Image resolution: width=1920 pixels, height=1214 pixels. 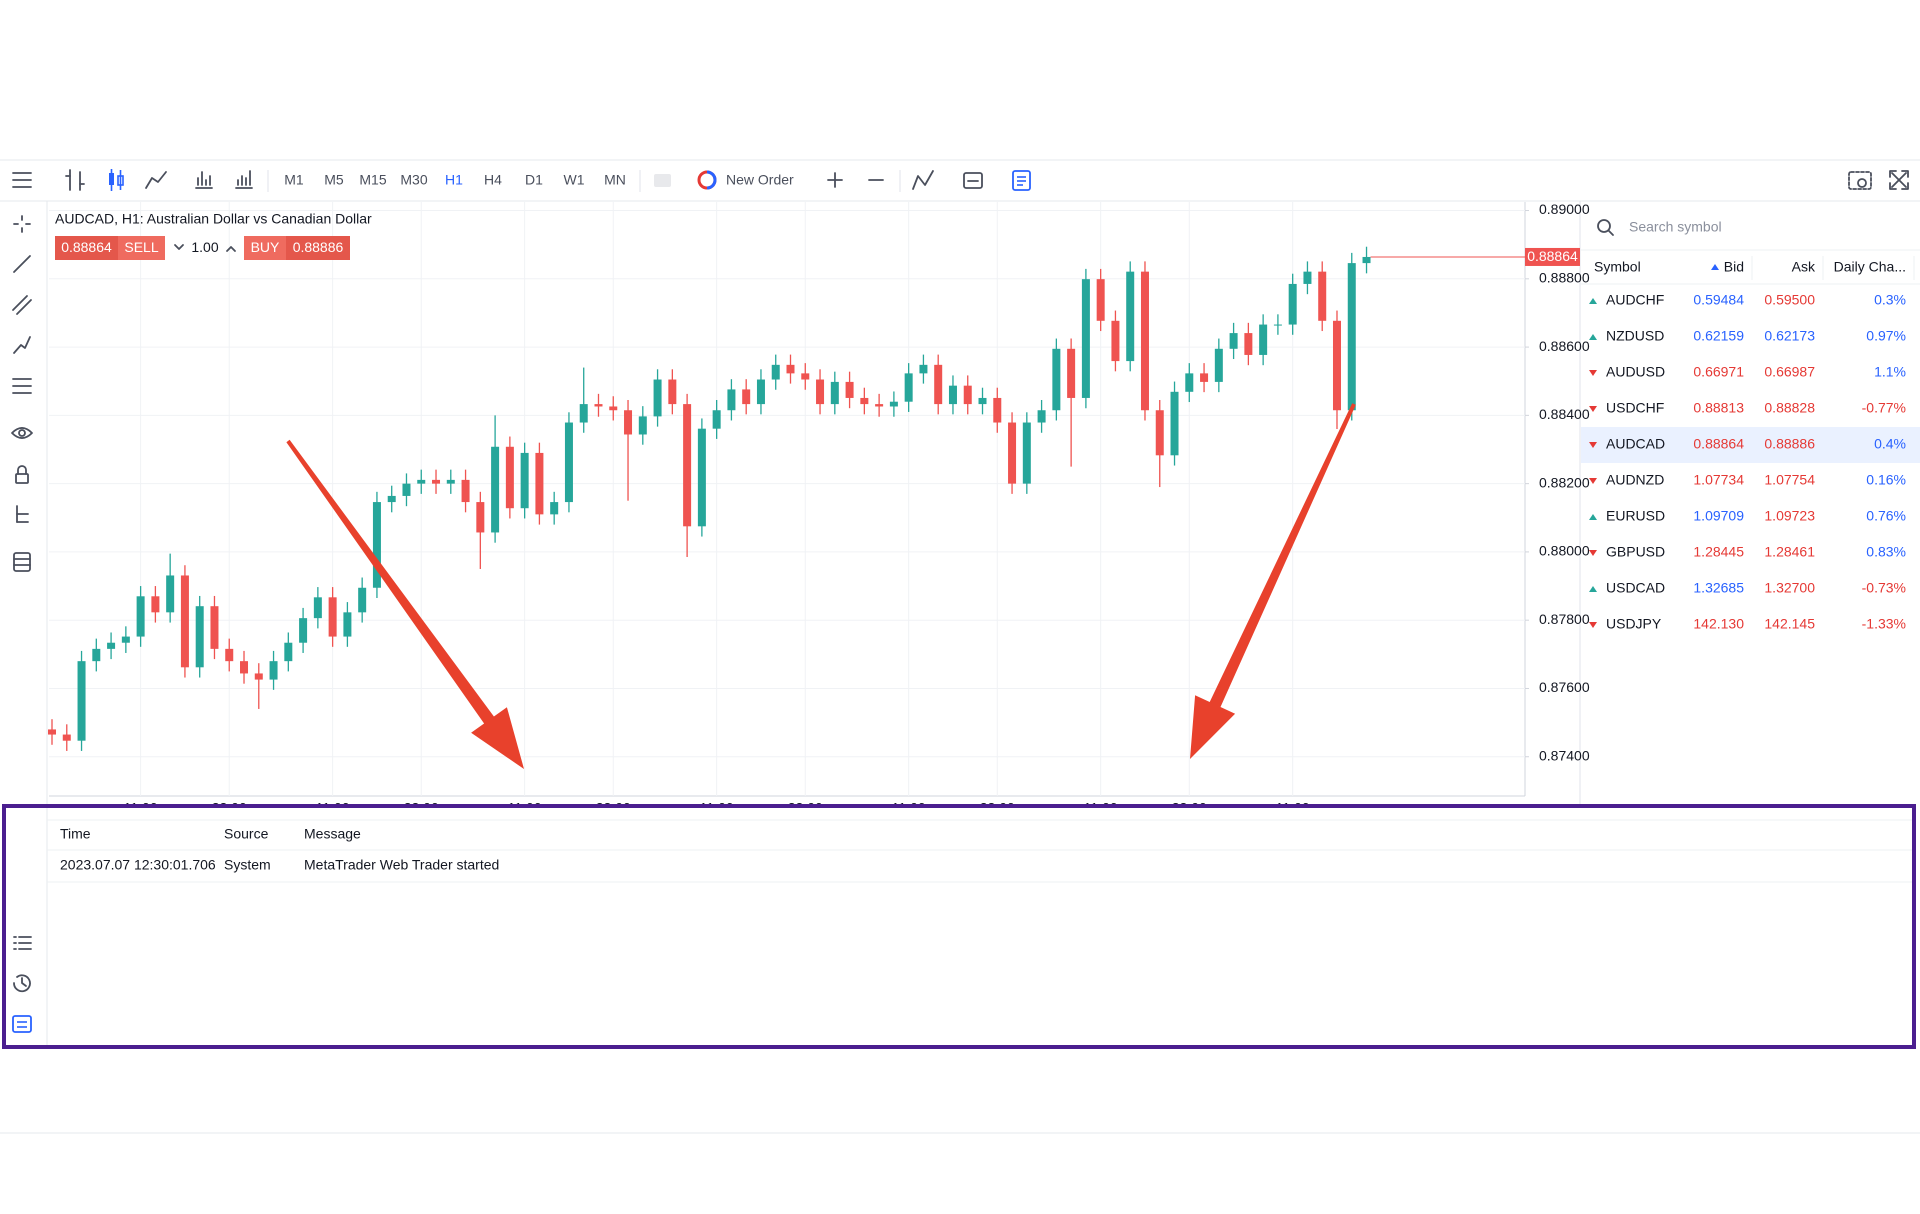 I want to click on daily-change: 1.1%, so click(x=1890, y=372).